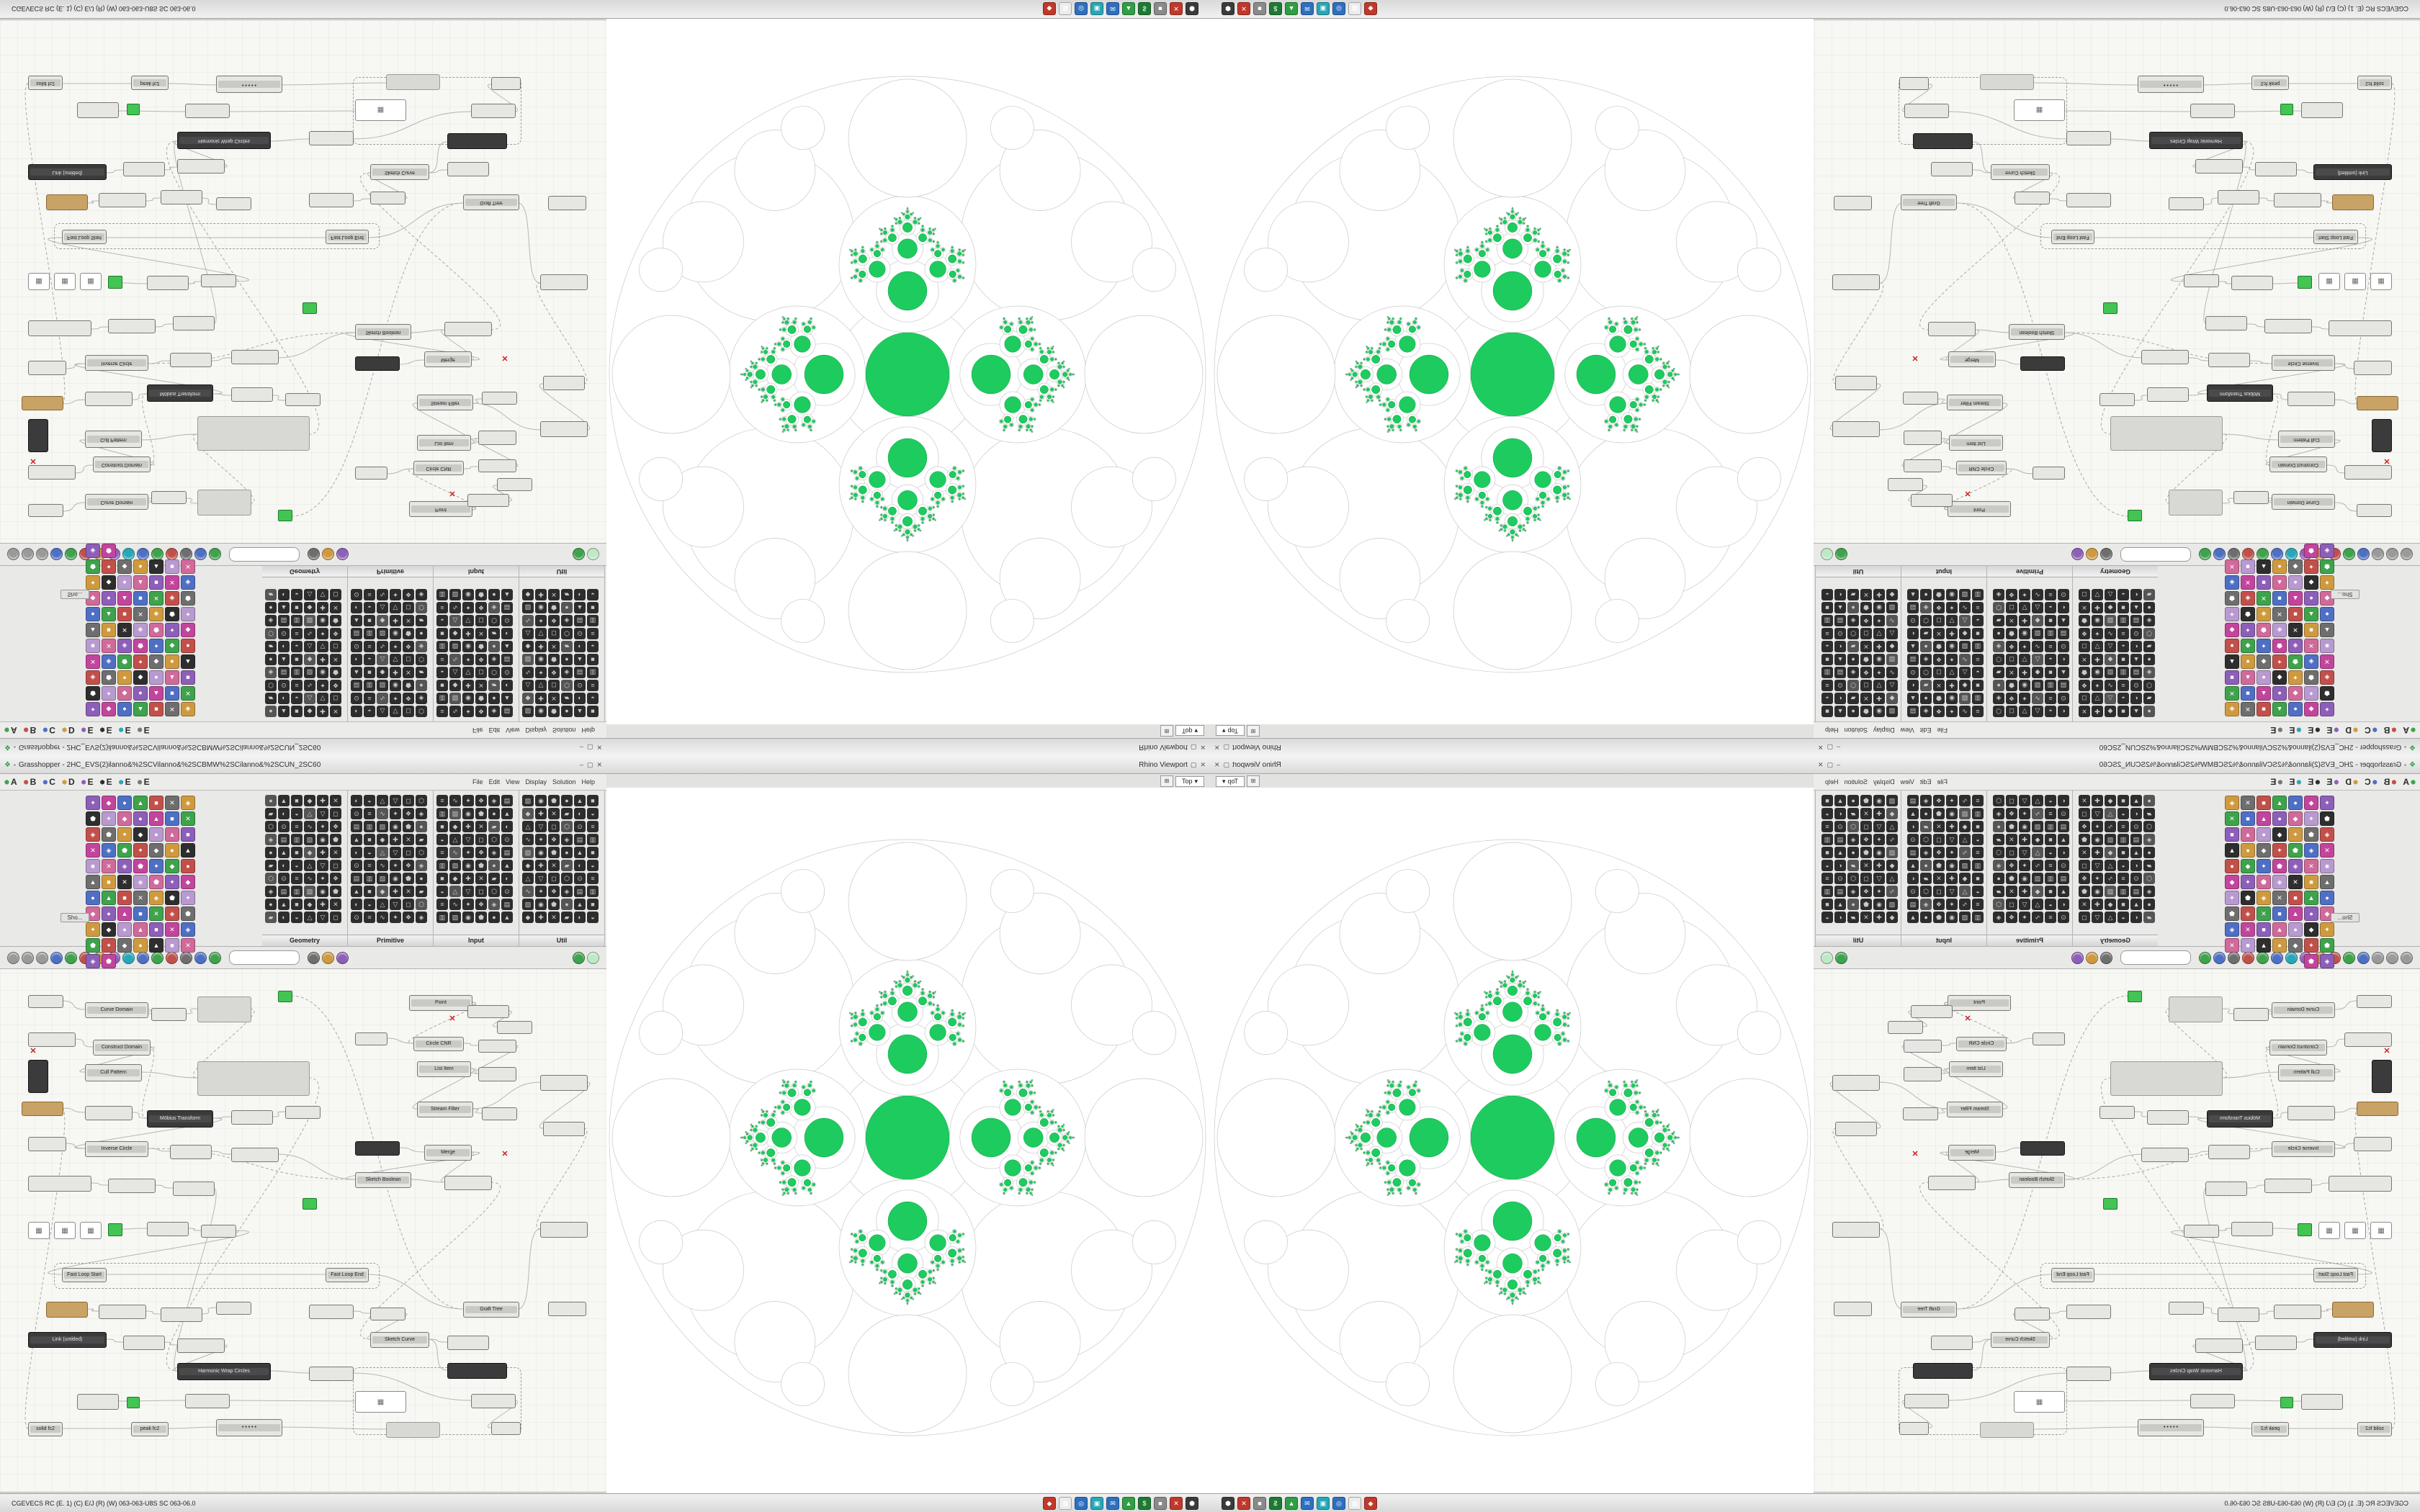 This screenshot has width=2420, height=1512. I want to click on gh-tab-5: ⬢ E, so click(2314, 730).